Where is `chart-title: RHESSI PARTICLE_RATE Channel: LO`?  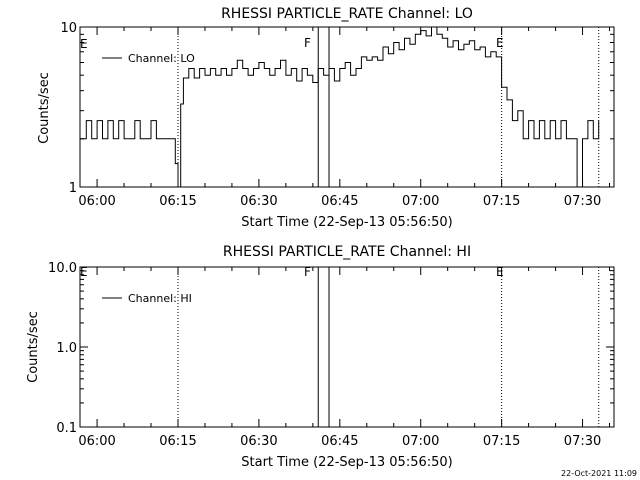 chart-title: RHESSI PARTICLE_RATE Channel: LO is located at coordinates (347, 14).